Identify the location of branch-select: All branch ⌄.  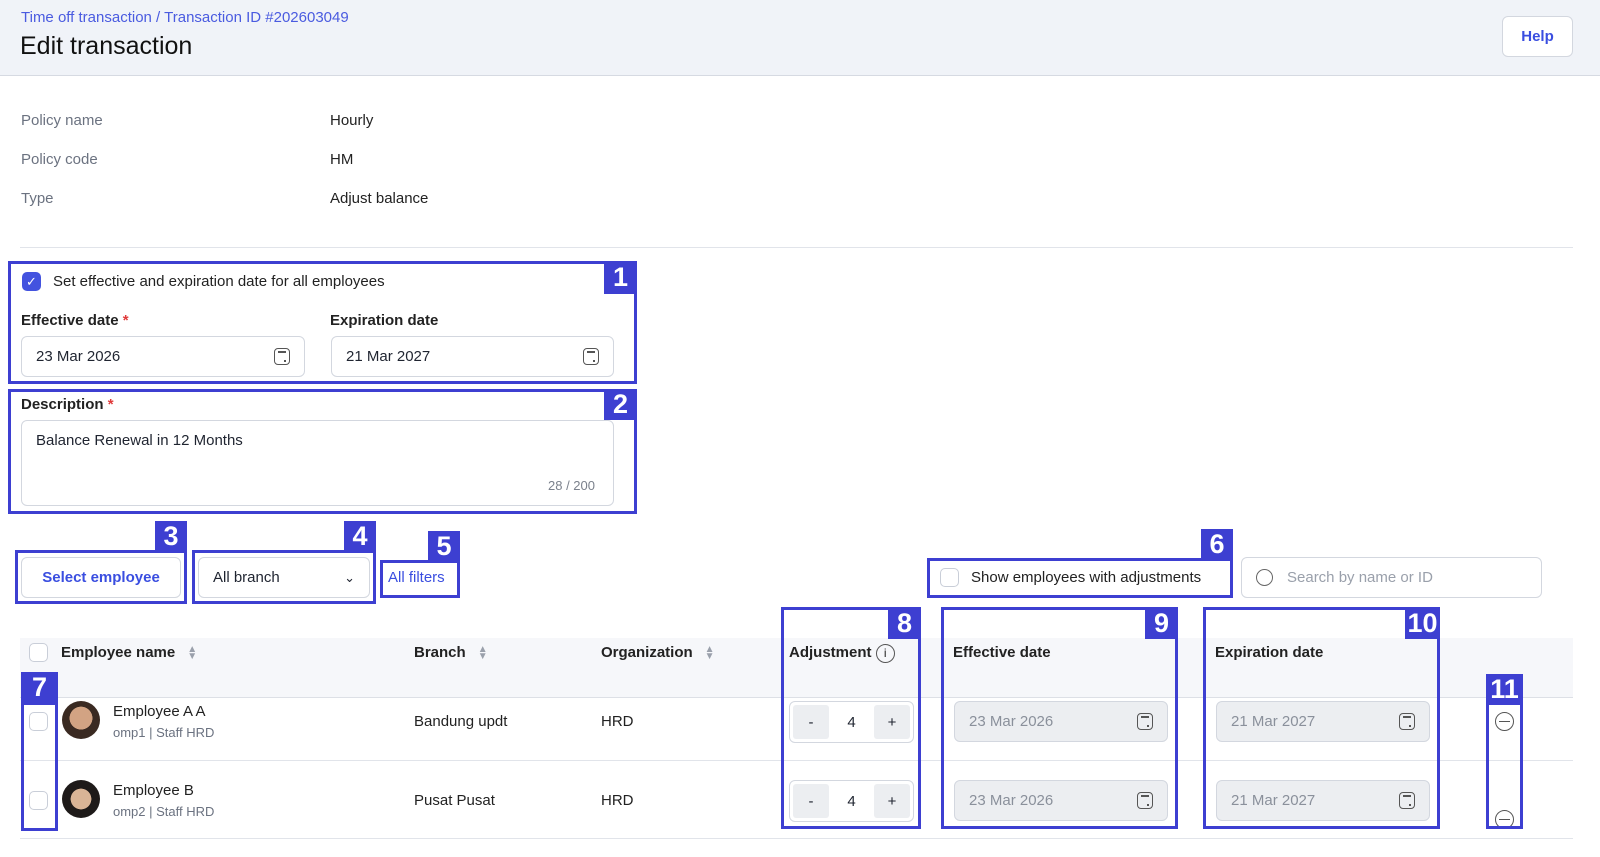
(284, 577).